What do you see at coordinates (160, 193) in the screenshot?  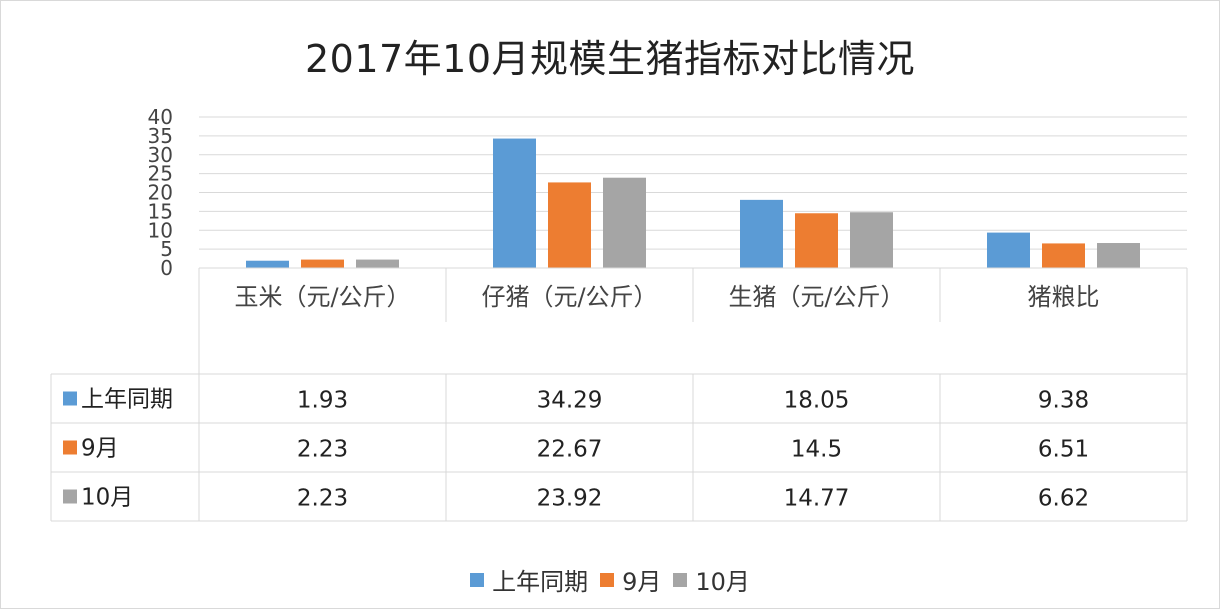 I see `y-tick-label: 20` at bounding box center [160, 193].